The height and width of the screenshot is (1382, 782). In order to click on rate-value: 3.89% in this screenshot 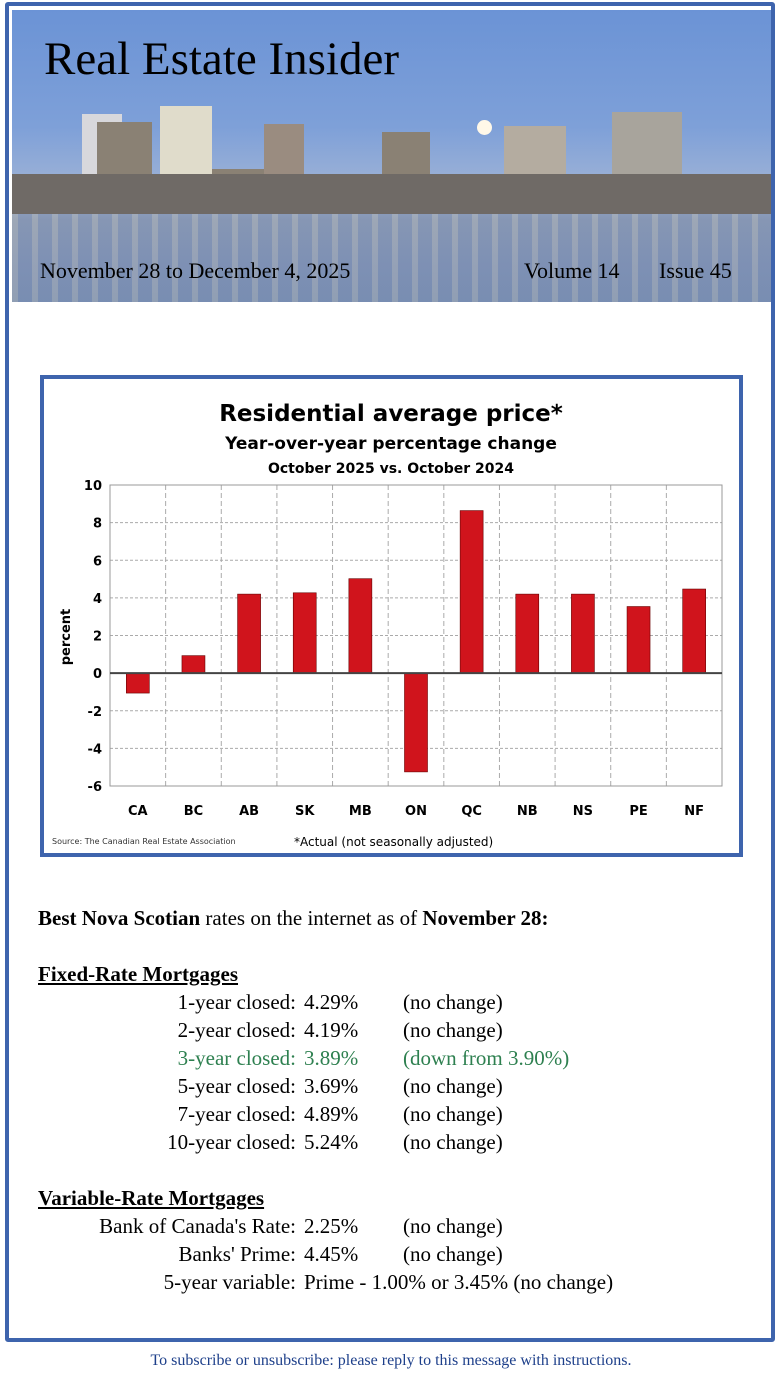, I will do `click(331, 1058)`.